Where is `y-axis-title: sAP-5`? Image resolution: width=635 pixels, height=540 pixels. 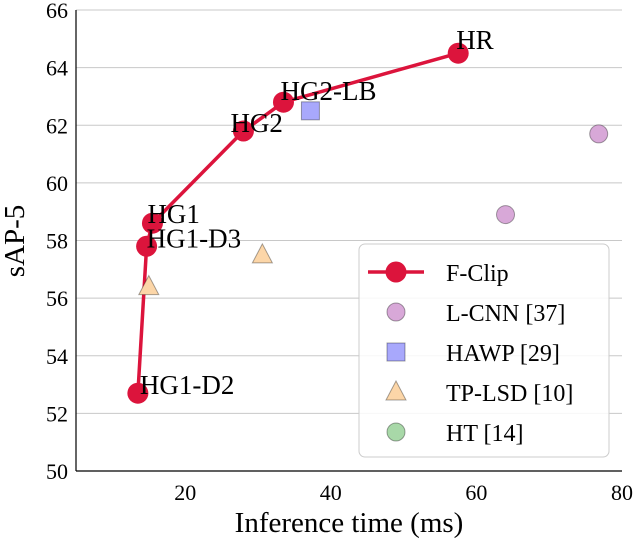 y-axis-title: sAP-5 is located at coordinates (15, 241).